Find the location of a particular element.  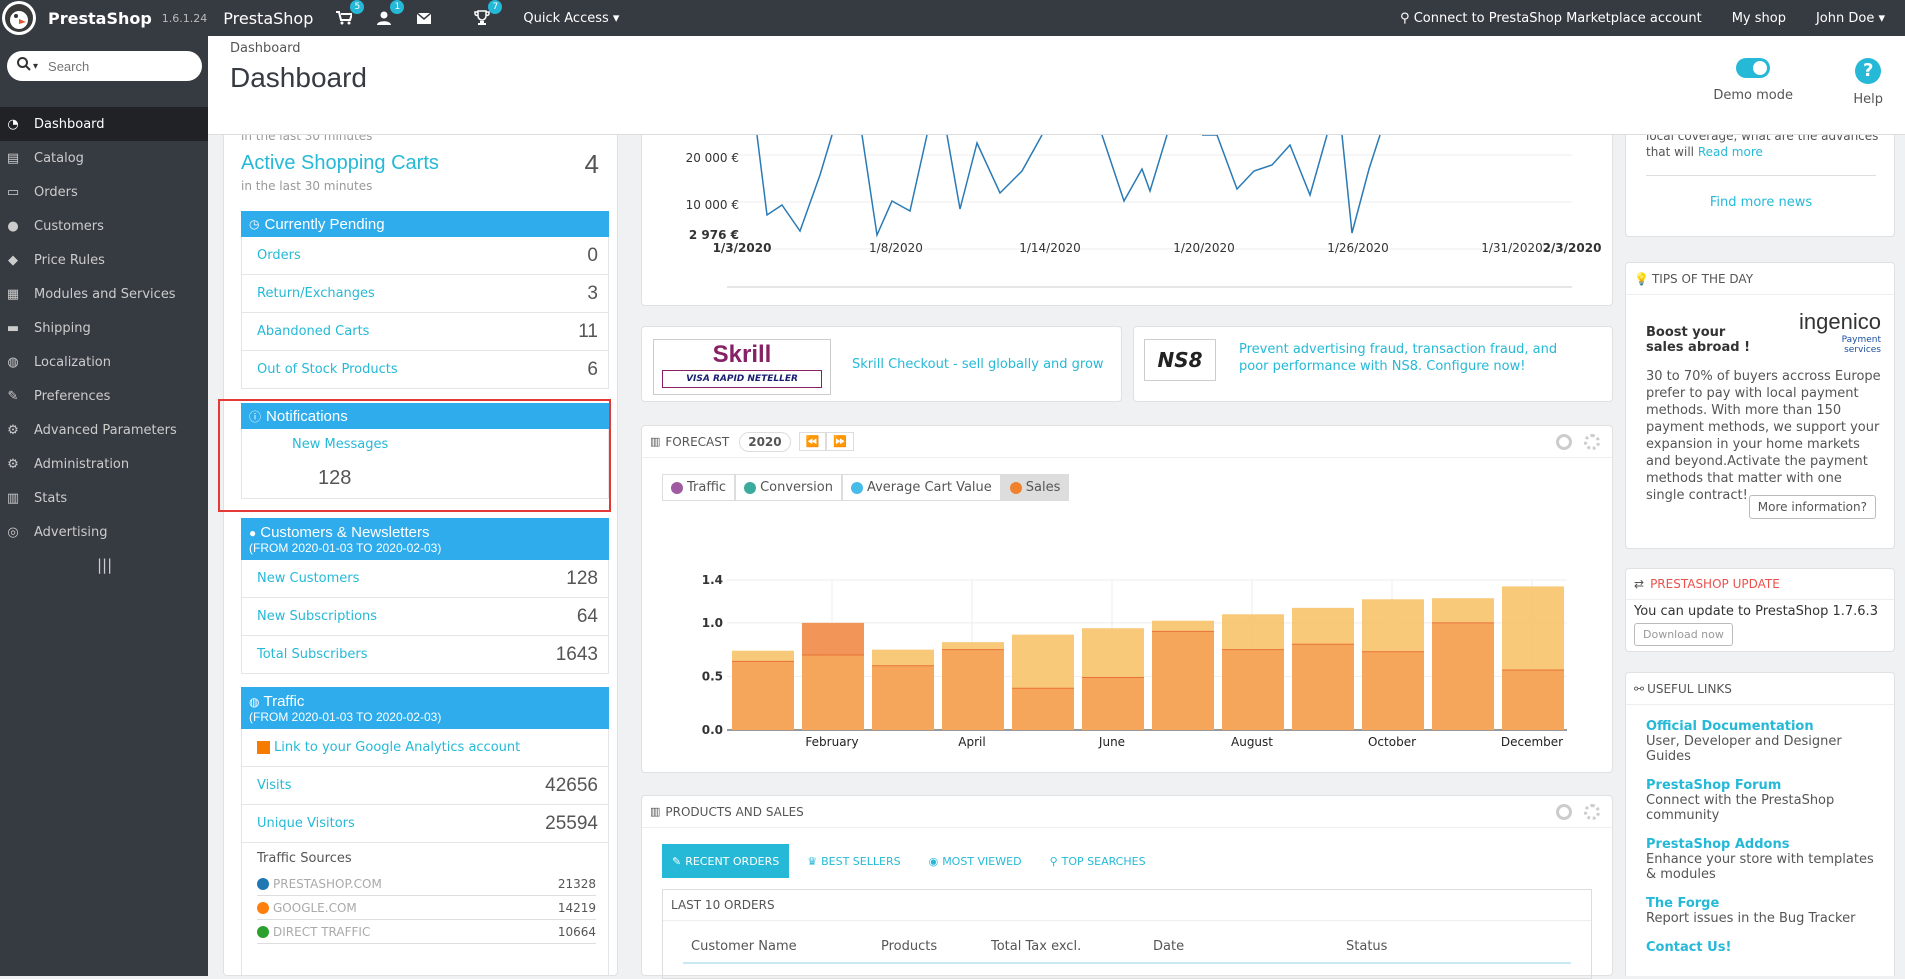

my-shop-link: My shop is located at coordinates (1758, 18).